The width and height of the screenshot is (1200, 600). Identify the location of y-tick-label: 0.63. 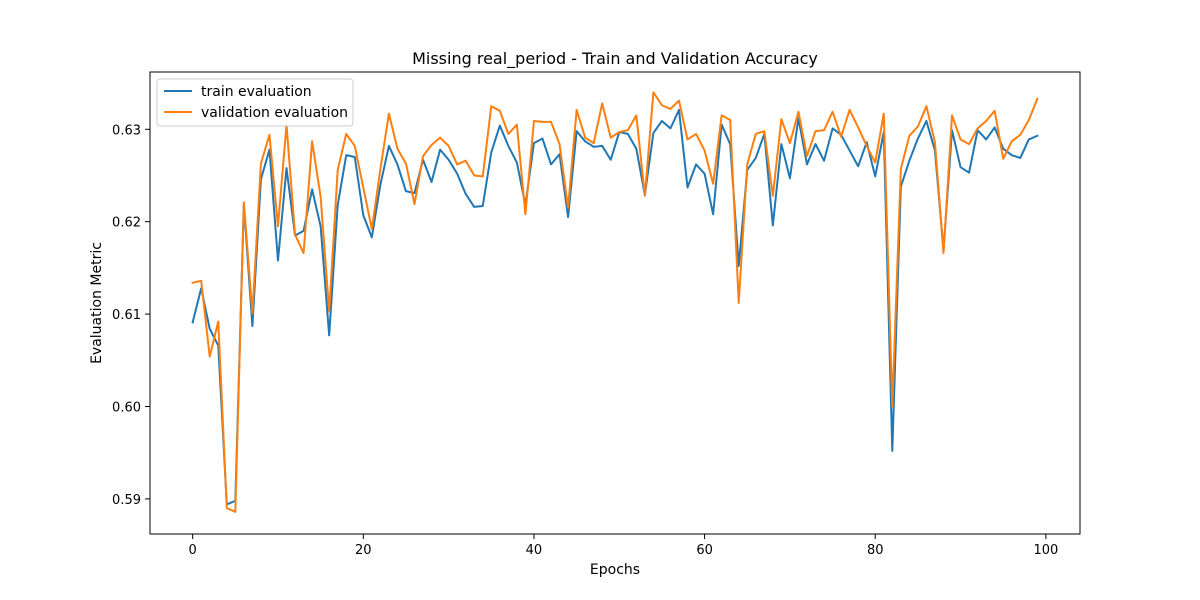
(126, 130).